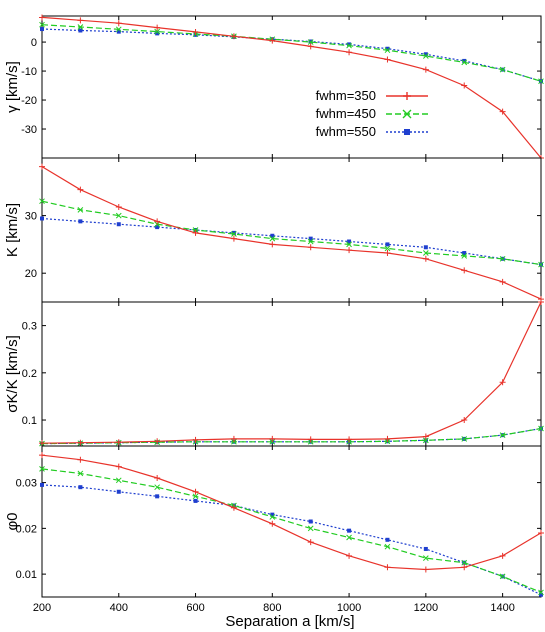 The width and height of the screenshot is (545, 632). I want to click on y-axis-label: γ [km/s], so click(12, 87).